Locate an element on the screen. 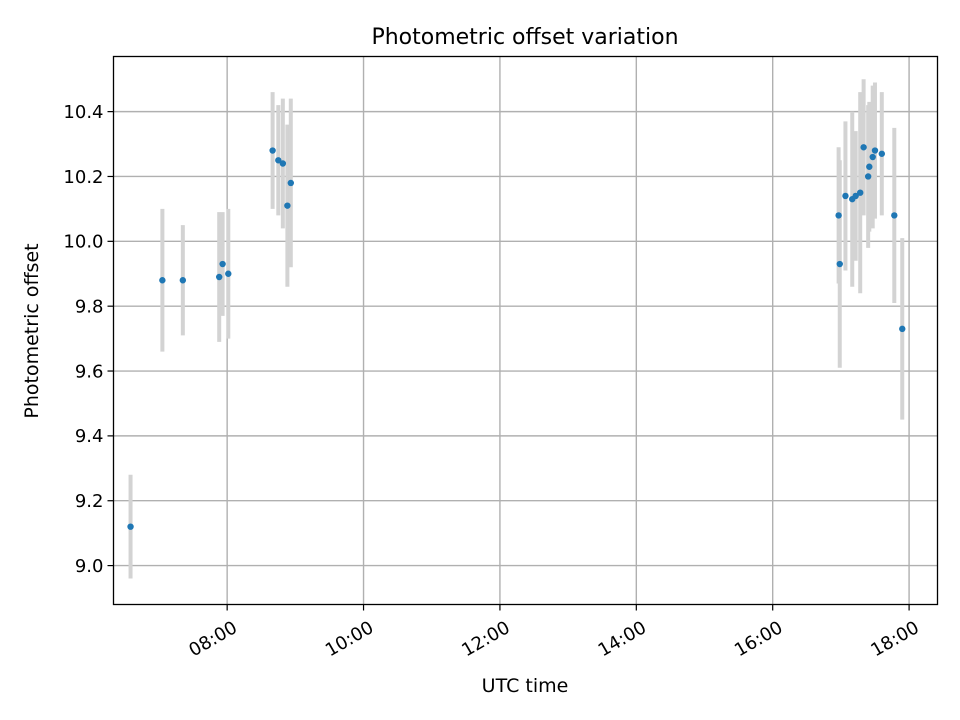  chart-title: Photometric offset variation is located at coordinates (524, 37).